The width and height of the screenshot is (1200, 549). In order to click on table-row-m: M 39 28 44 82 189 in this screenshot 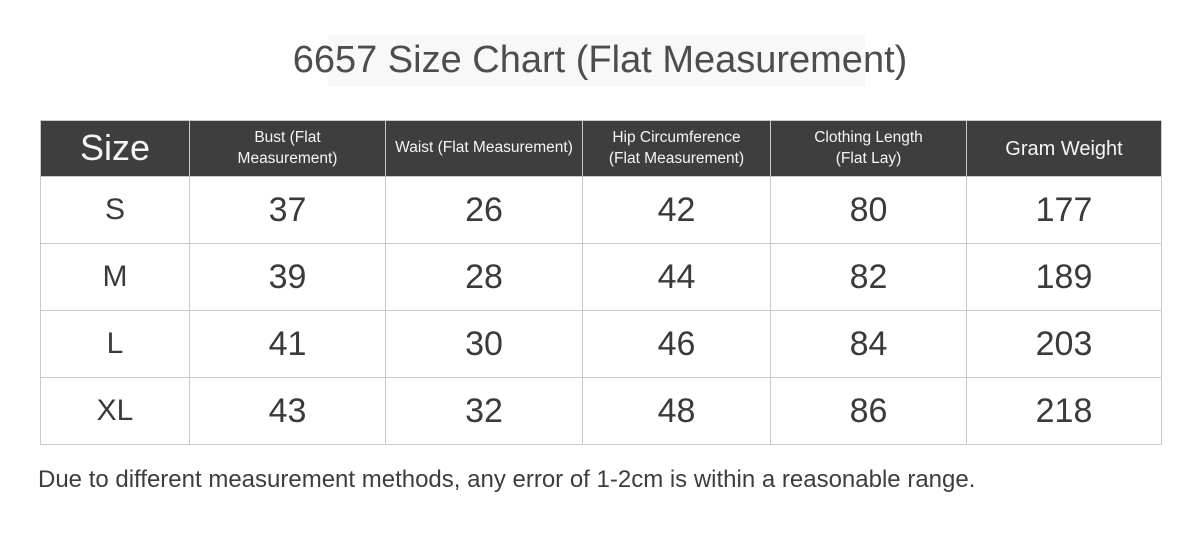, I will do `click(601, 277)`.